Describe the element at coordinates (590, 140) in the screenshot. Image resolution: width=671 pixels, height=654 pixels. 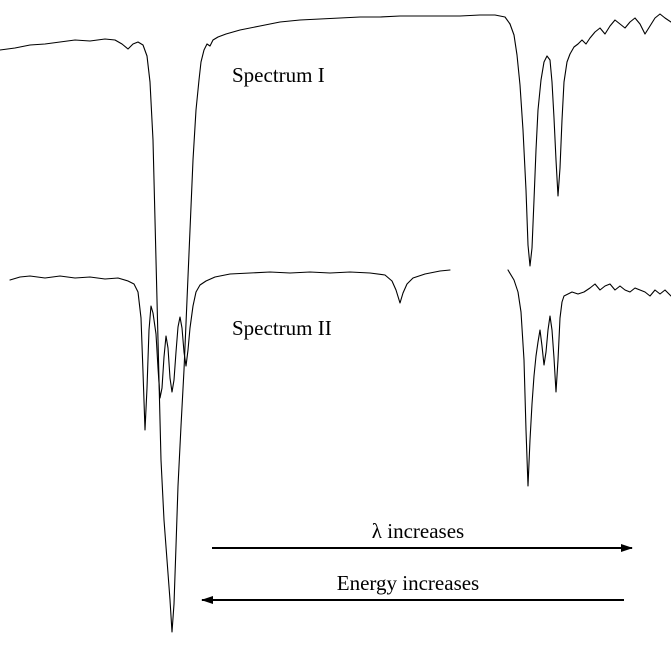
I see `spectrum-1-trace-right` at that location.